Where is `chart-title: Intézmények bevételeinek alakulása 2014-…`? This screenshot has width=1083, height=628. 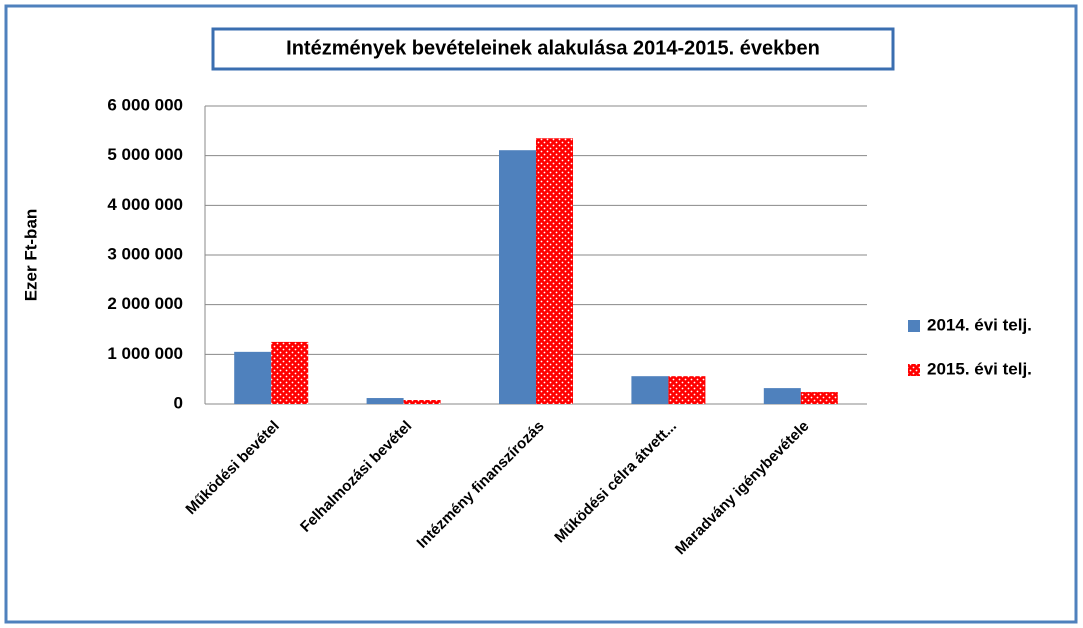 chart-title: Intézmények bevételeinek alakulása 2014-… is located at coordinates (553, 48).